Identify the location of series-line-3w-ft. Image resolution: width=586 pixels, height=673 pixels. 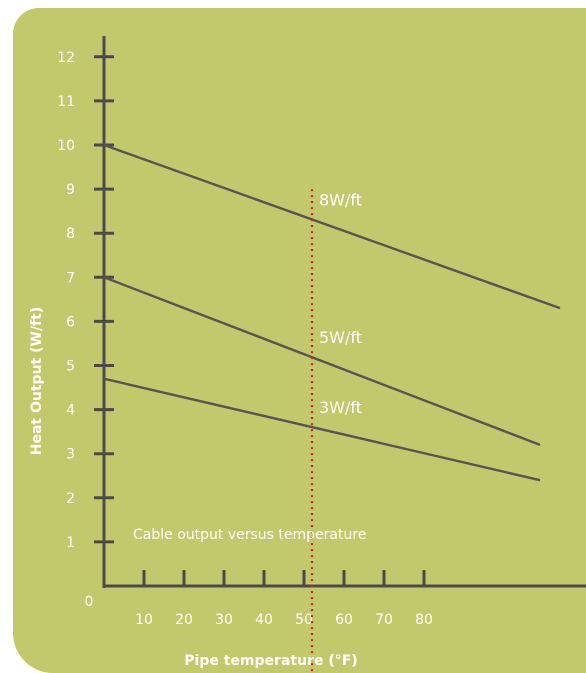
(322, 429).